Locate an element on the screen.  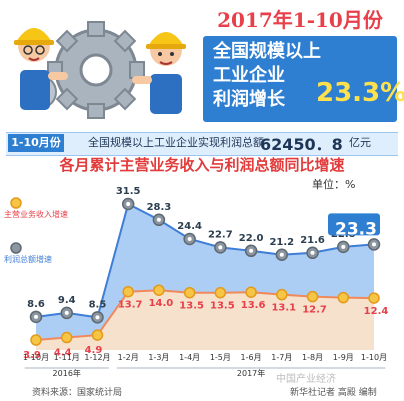
x-tick-label: 1-7月 is located at coordinates (281, 357).